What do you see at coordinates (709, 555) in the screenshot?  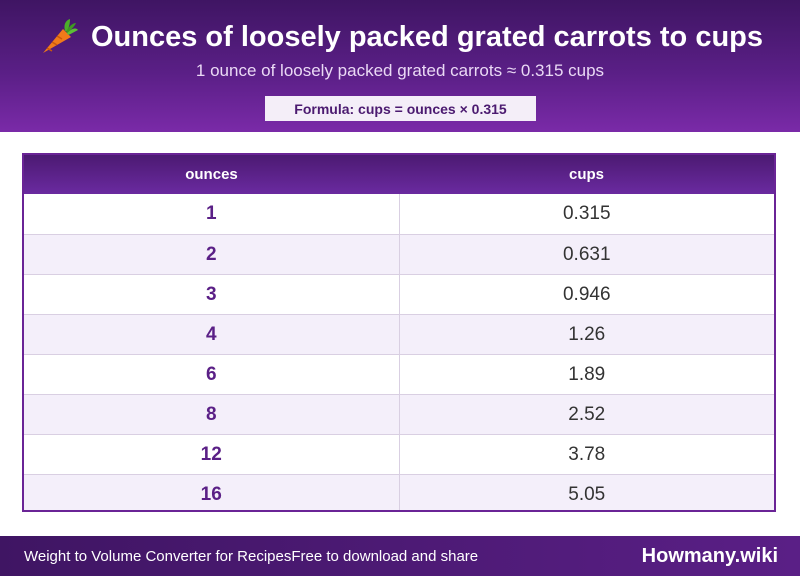 I see `brand-logo-text: Howmany.wiki` at bounding box center [709, 555].